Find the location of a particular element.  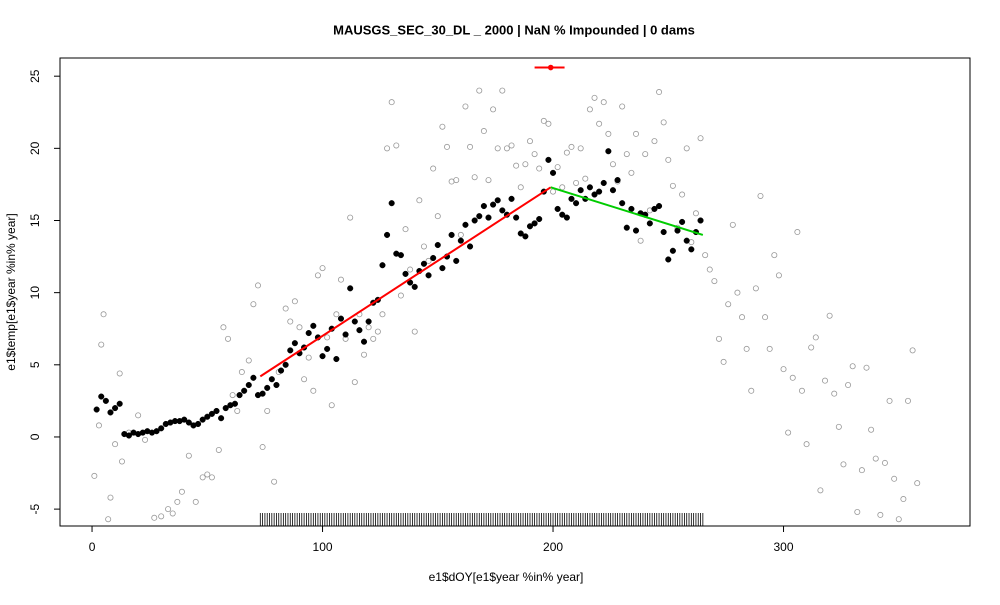

x-tick-label: 300 is located at coordinates (784, 547).